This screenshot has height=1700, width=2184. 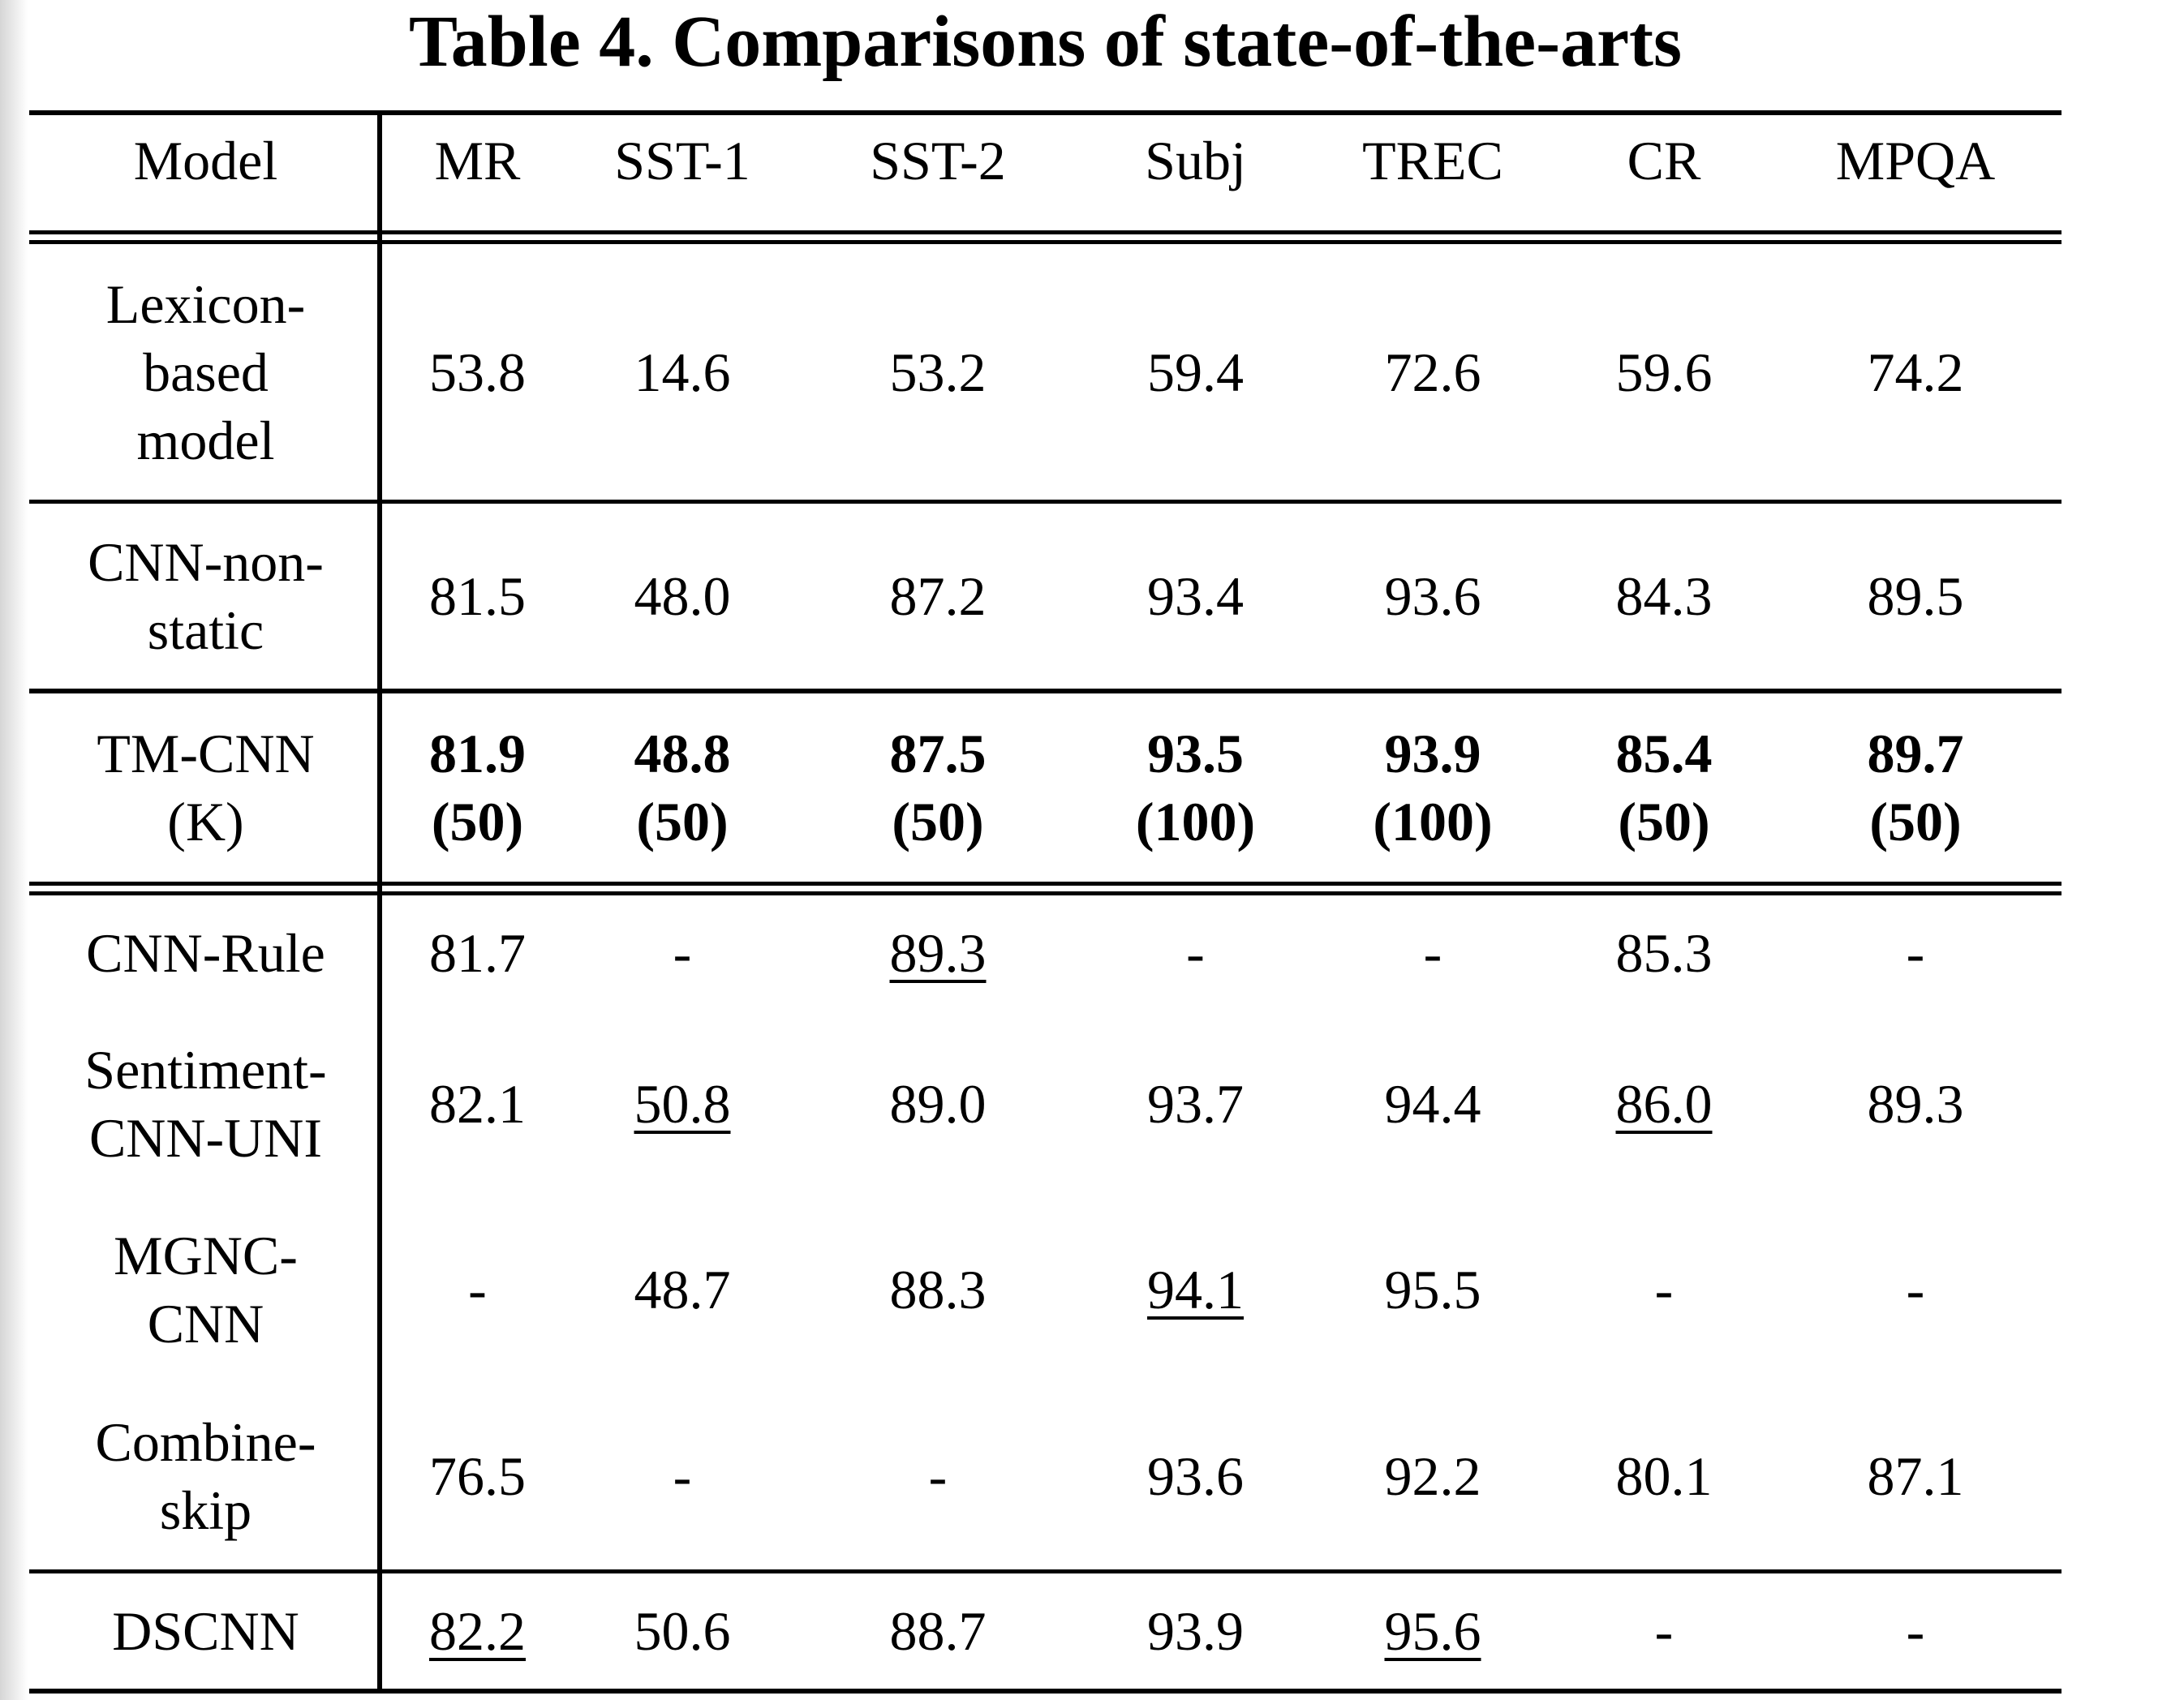 I want to click on underlined-score: 82.2, so click(x=478, y=1631).